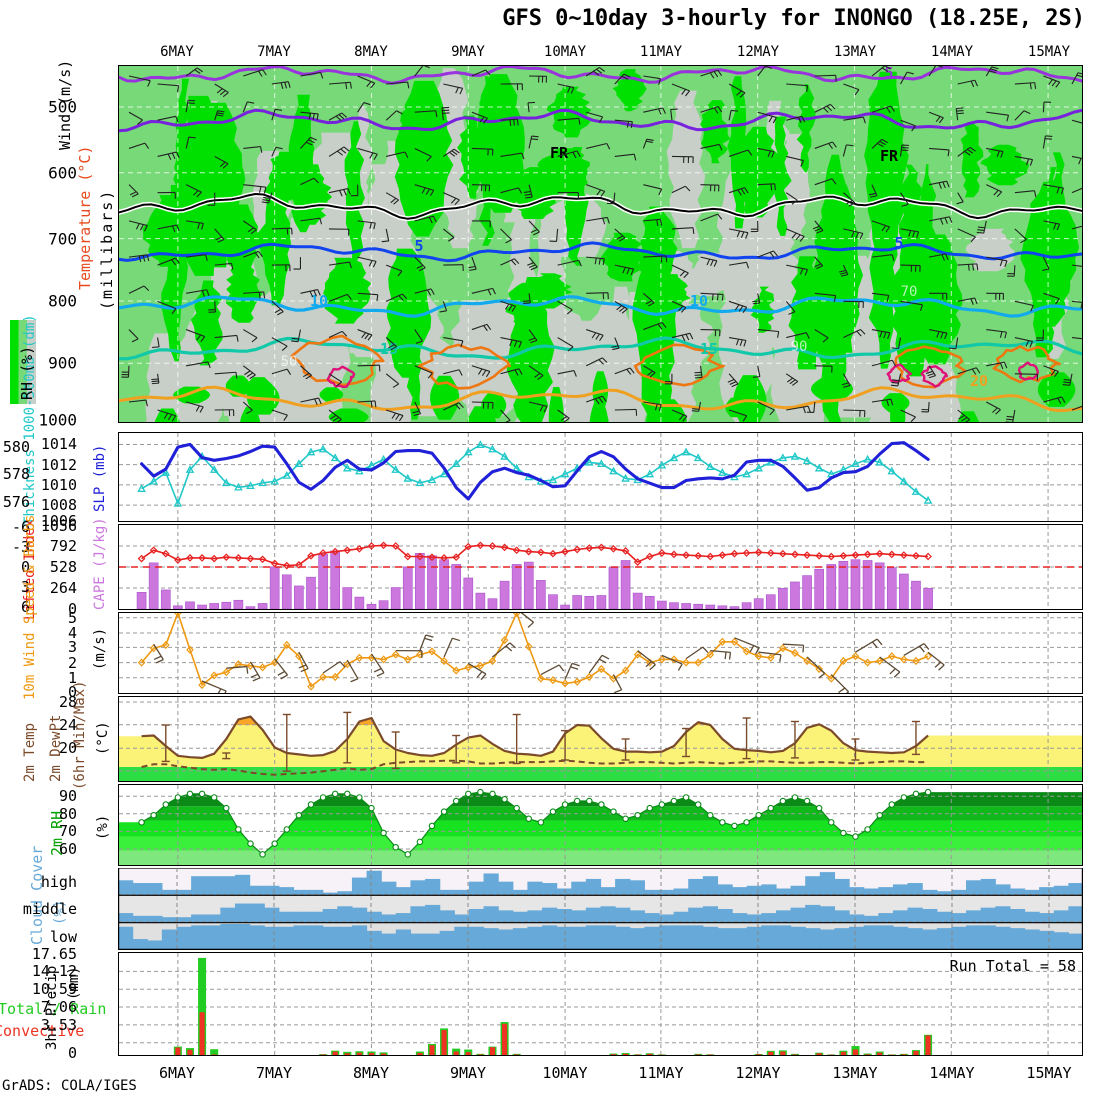 The width and height of the screenshot is (1100, 1100). Describe the element at coordinates (58, 505) in the screenshot. I see `axis-tick: 1008` at that location.